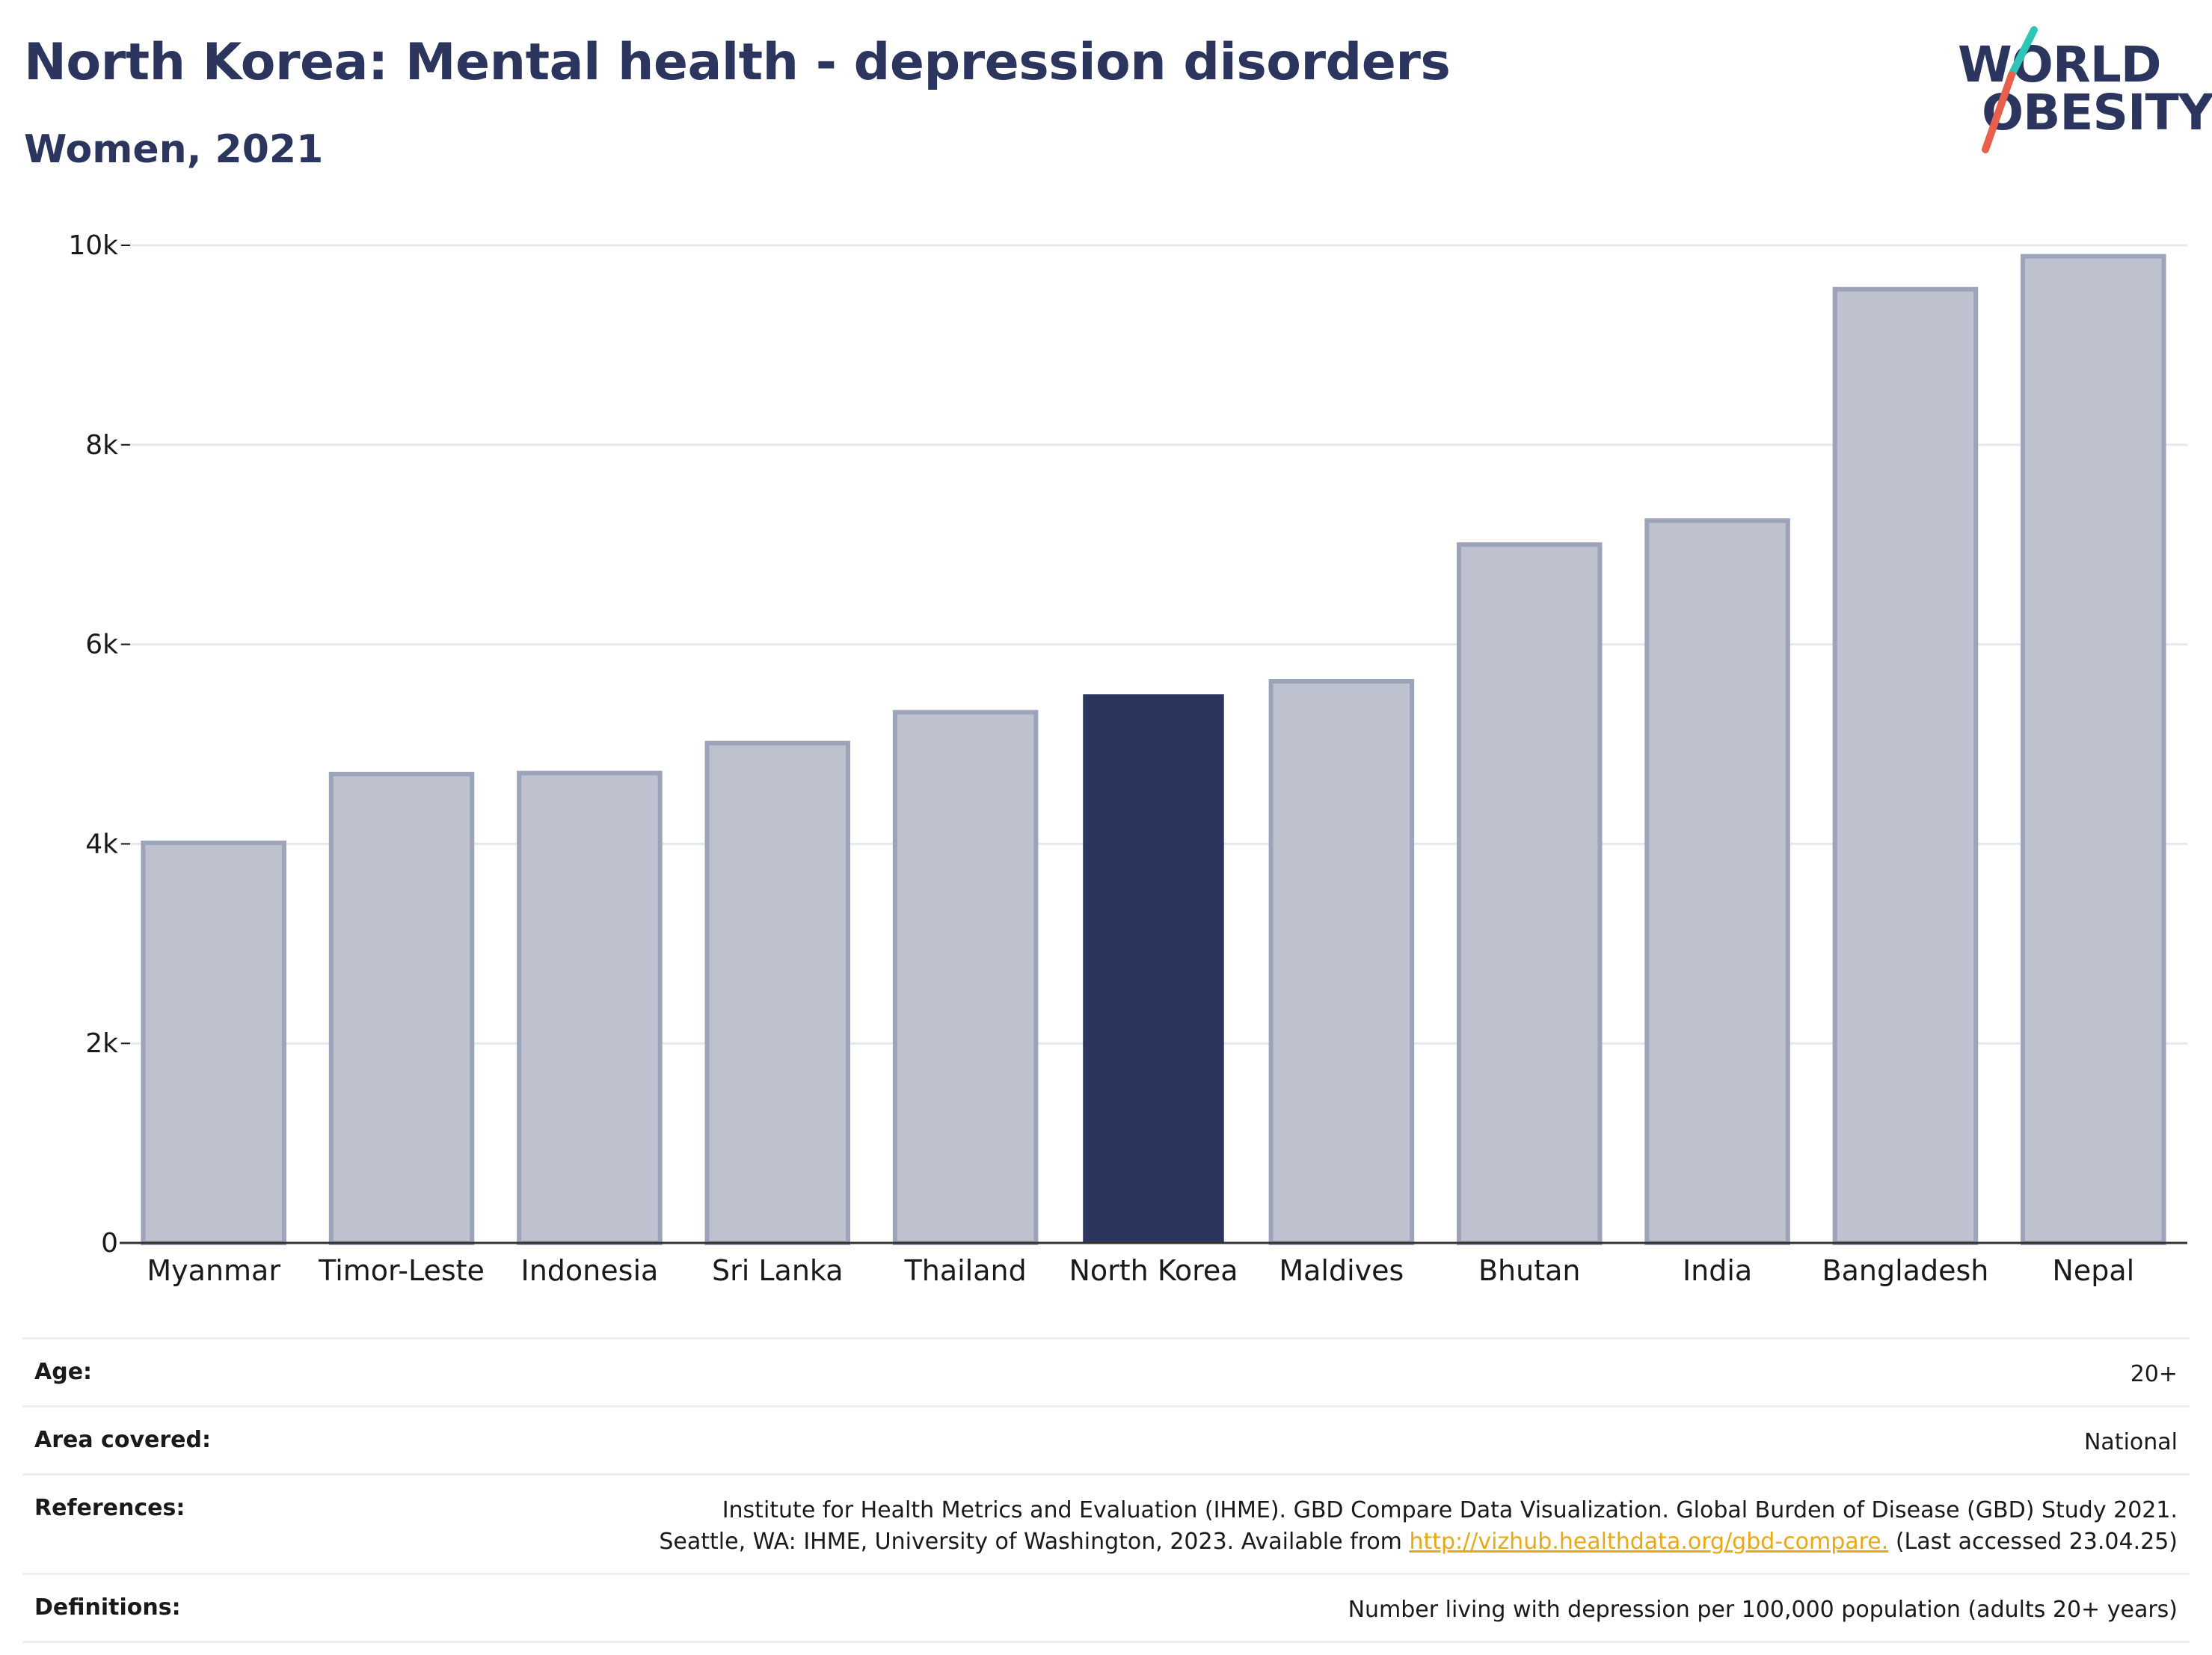  Describe the element at coordinates (1153, 968) in the screenshot. I see `bar-north-korea` at that location.